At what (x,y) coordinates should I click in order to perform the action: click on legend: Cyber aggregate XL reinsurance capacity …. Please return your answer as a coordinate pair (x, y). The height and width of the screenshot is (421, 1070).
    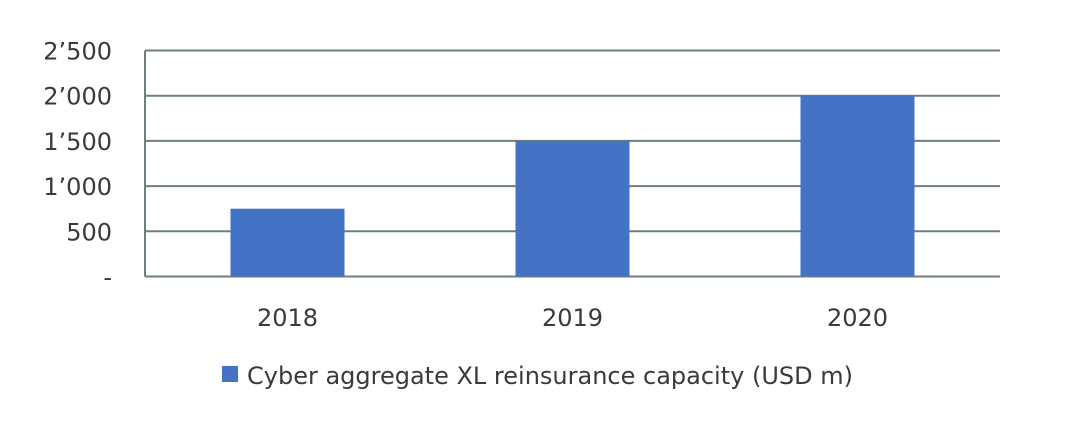
    Looking at the image, I should click on (537, 376).